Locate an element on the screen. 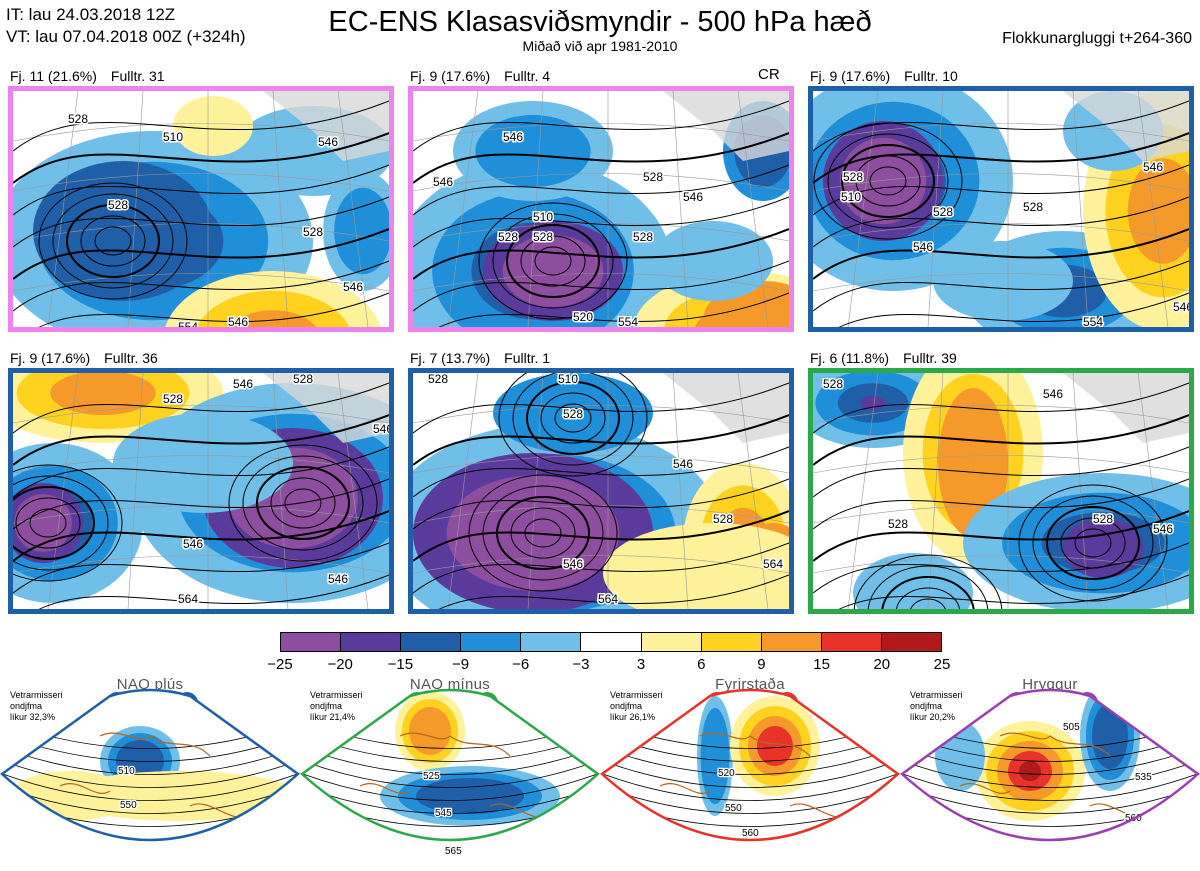 The height and width of the screenshot is (871, 1200). regime-description: Vetrarmisseri ondjfma líkur 21,4% is located at coordinates (336, 706).